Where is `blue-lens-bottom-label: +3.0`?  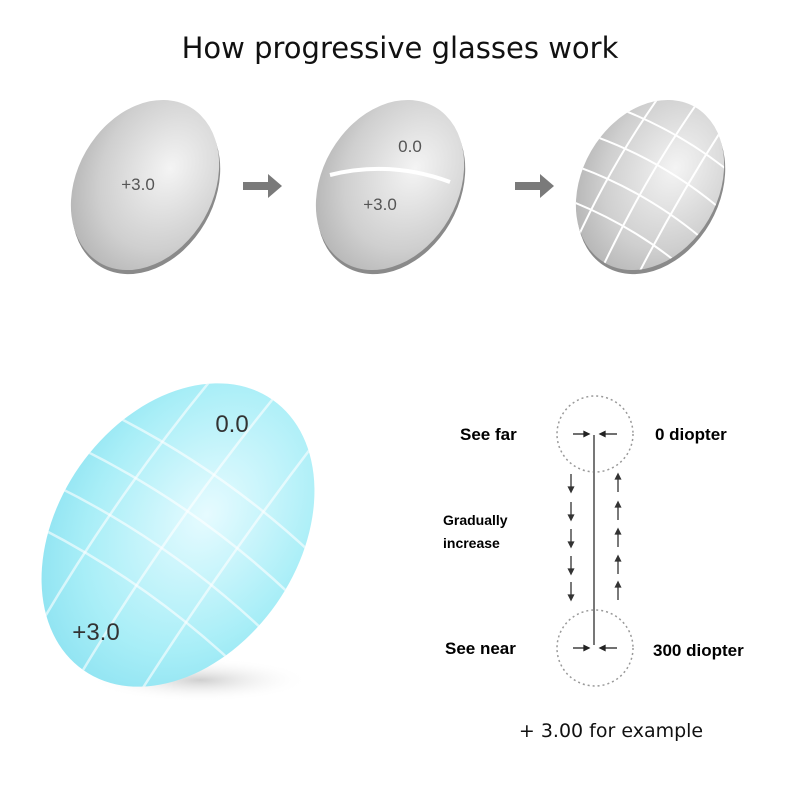
blue-lens-bottom-label: +3.0 is located at coordinates (95, 632).